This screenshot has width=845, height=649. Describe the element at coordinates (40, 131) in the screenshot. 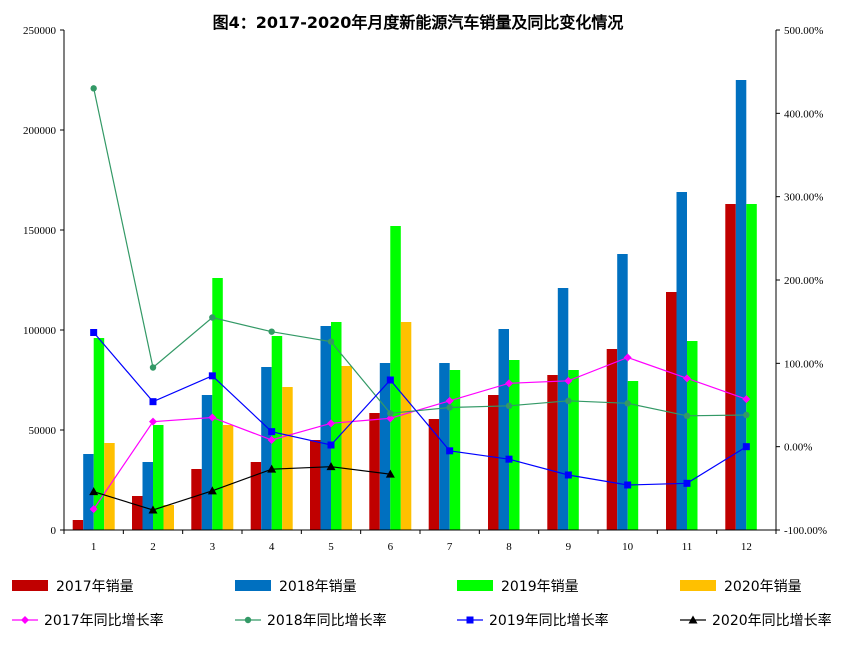

I see `left-tick-label: 200000` at that location.